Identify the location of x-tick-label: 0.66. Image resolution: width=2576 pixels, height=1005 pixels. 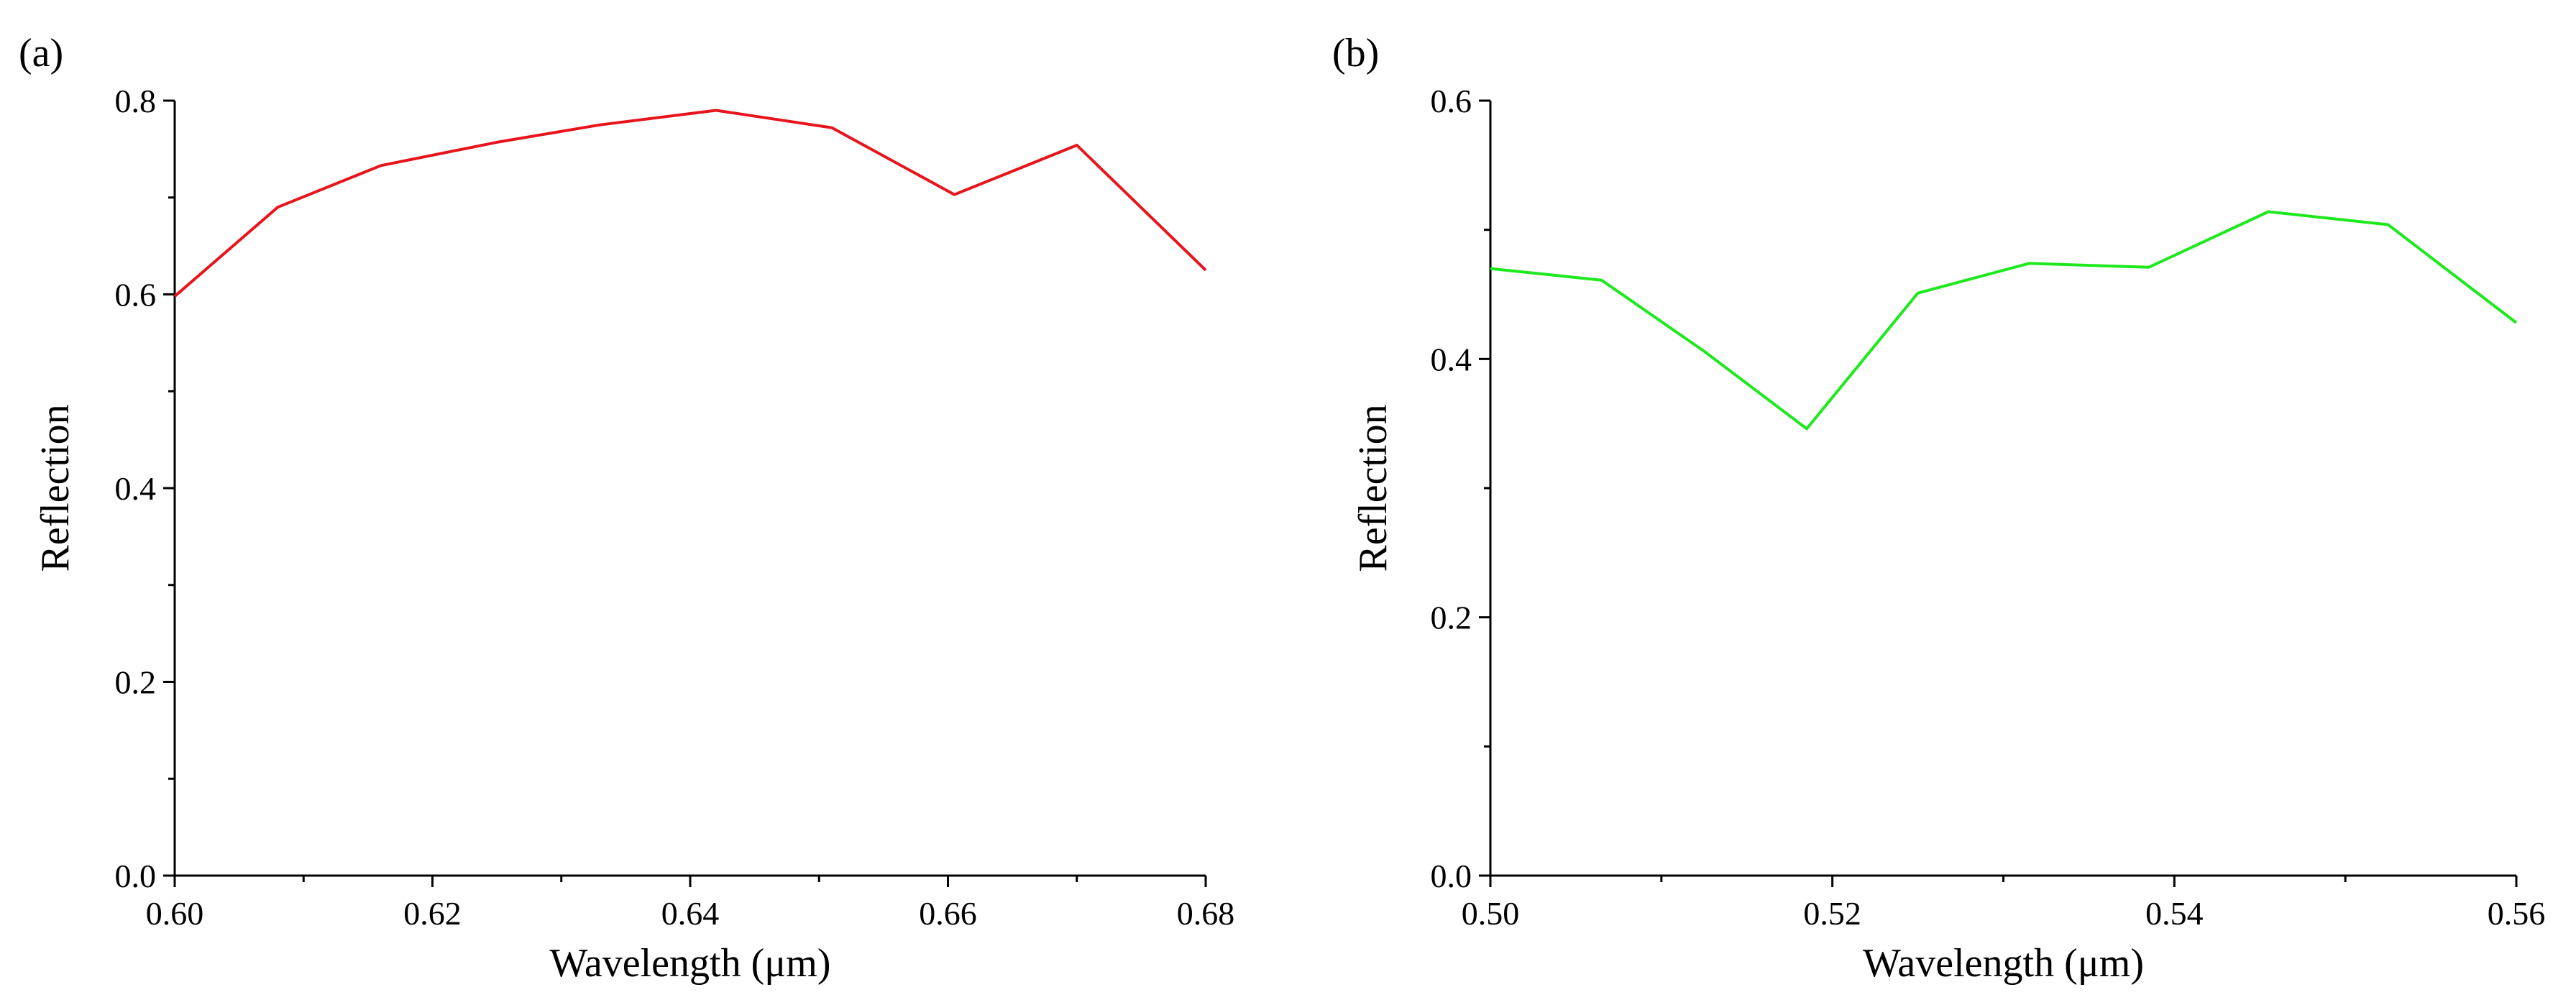
(948, 913).